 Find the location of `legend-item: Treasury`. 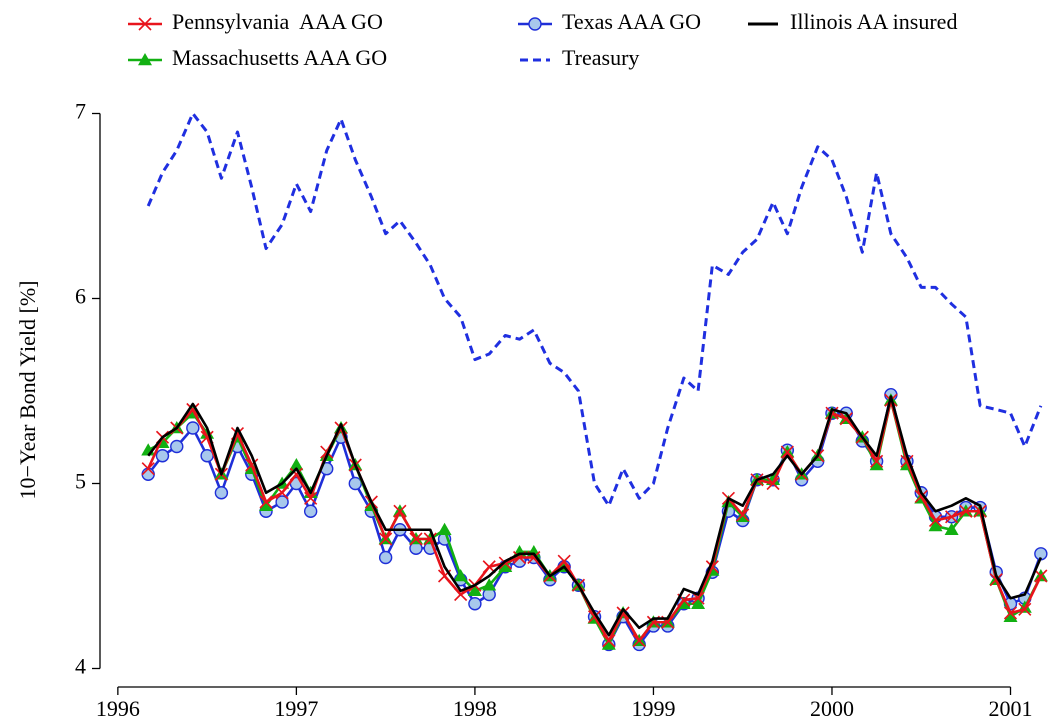

legend-item: Treasury is located at coordinates (579, 57).